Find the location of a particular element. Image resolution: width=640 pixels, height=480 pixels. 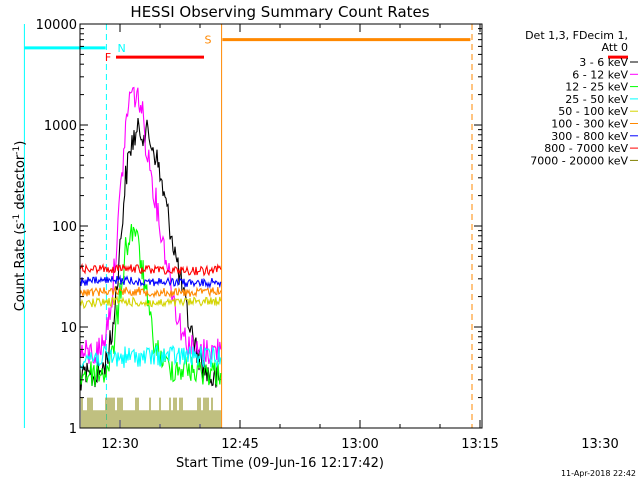

y-axis-label: Count Rate (s-1 detector-1) is located at coordinates (20, 226).